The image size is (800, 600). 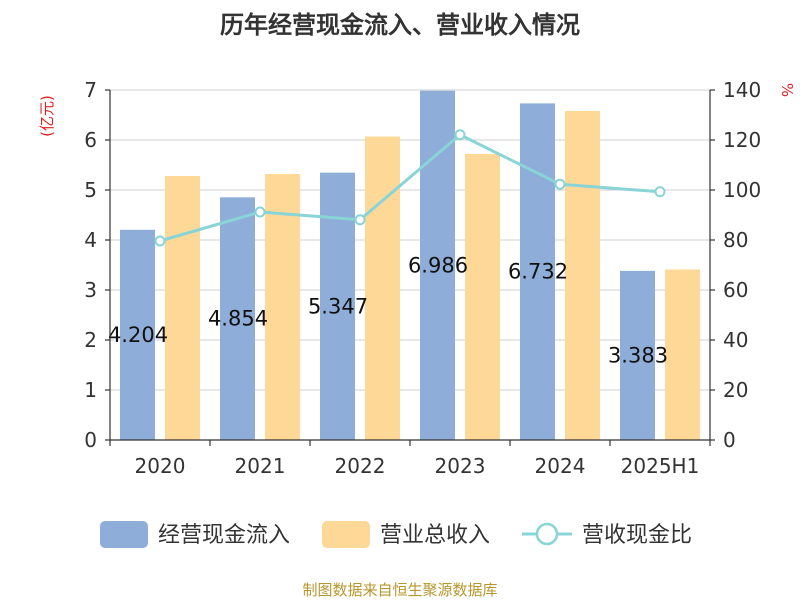 I want to click on right-tick-label: 20, so click(x=735, y=390).